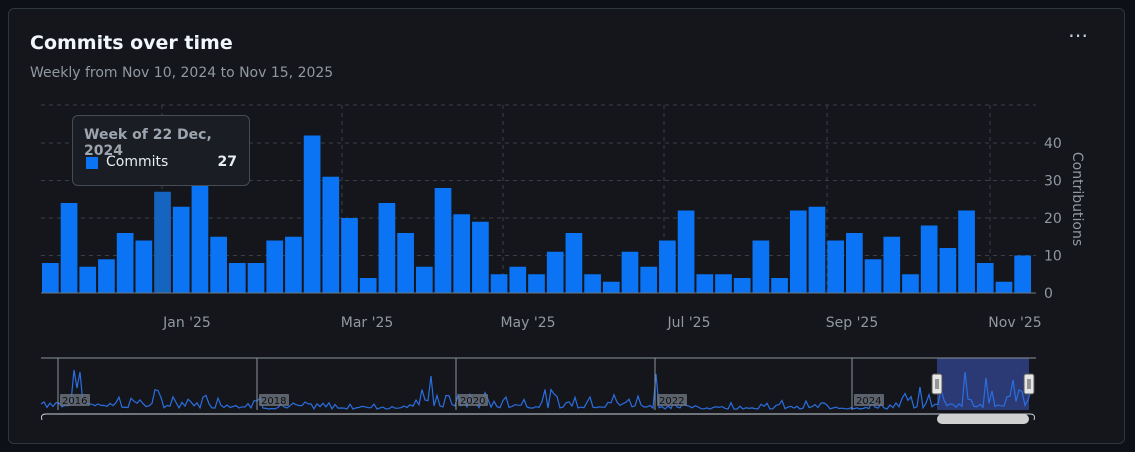  I want to click on navigator-year-label: 2016, so click(74, 401).